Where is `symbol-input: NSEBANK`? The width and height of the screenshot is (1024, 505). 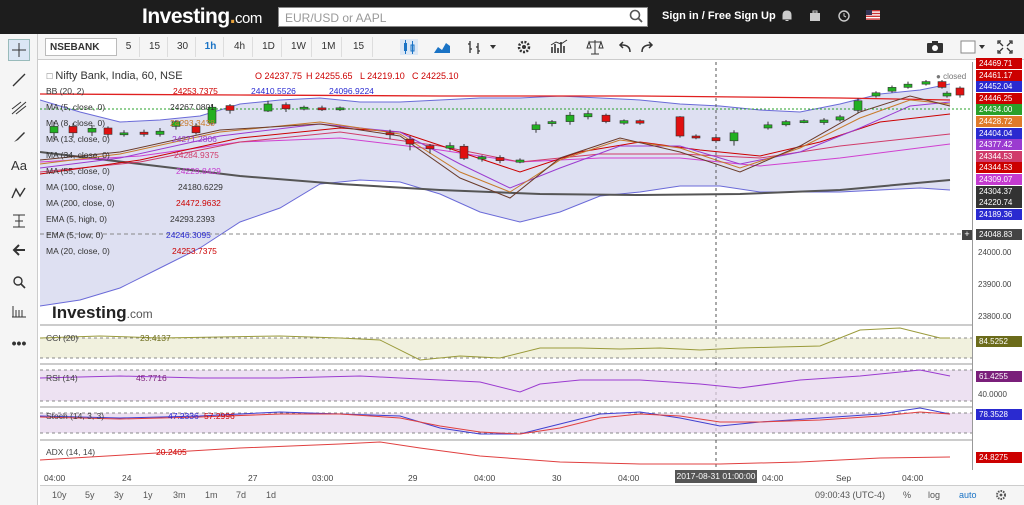 symbol-input: NSEBANK is located at coordinates (81, 47).